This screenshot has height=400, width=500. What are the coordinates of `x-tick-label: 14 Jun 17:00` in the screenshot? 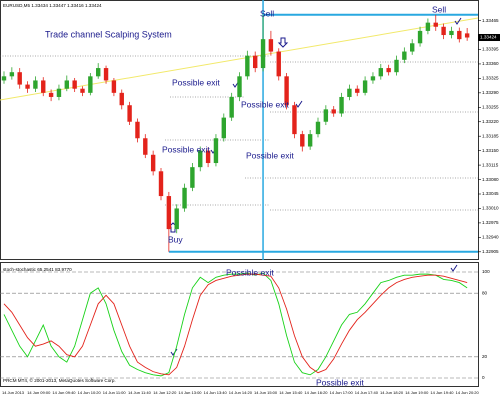 It's located at (342, 392).